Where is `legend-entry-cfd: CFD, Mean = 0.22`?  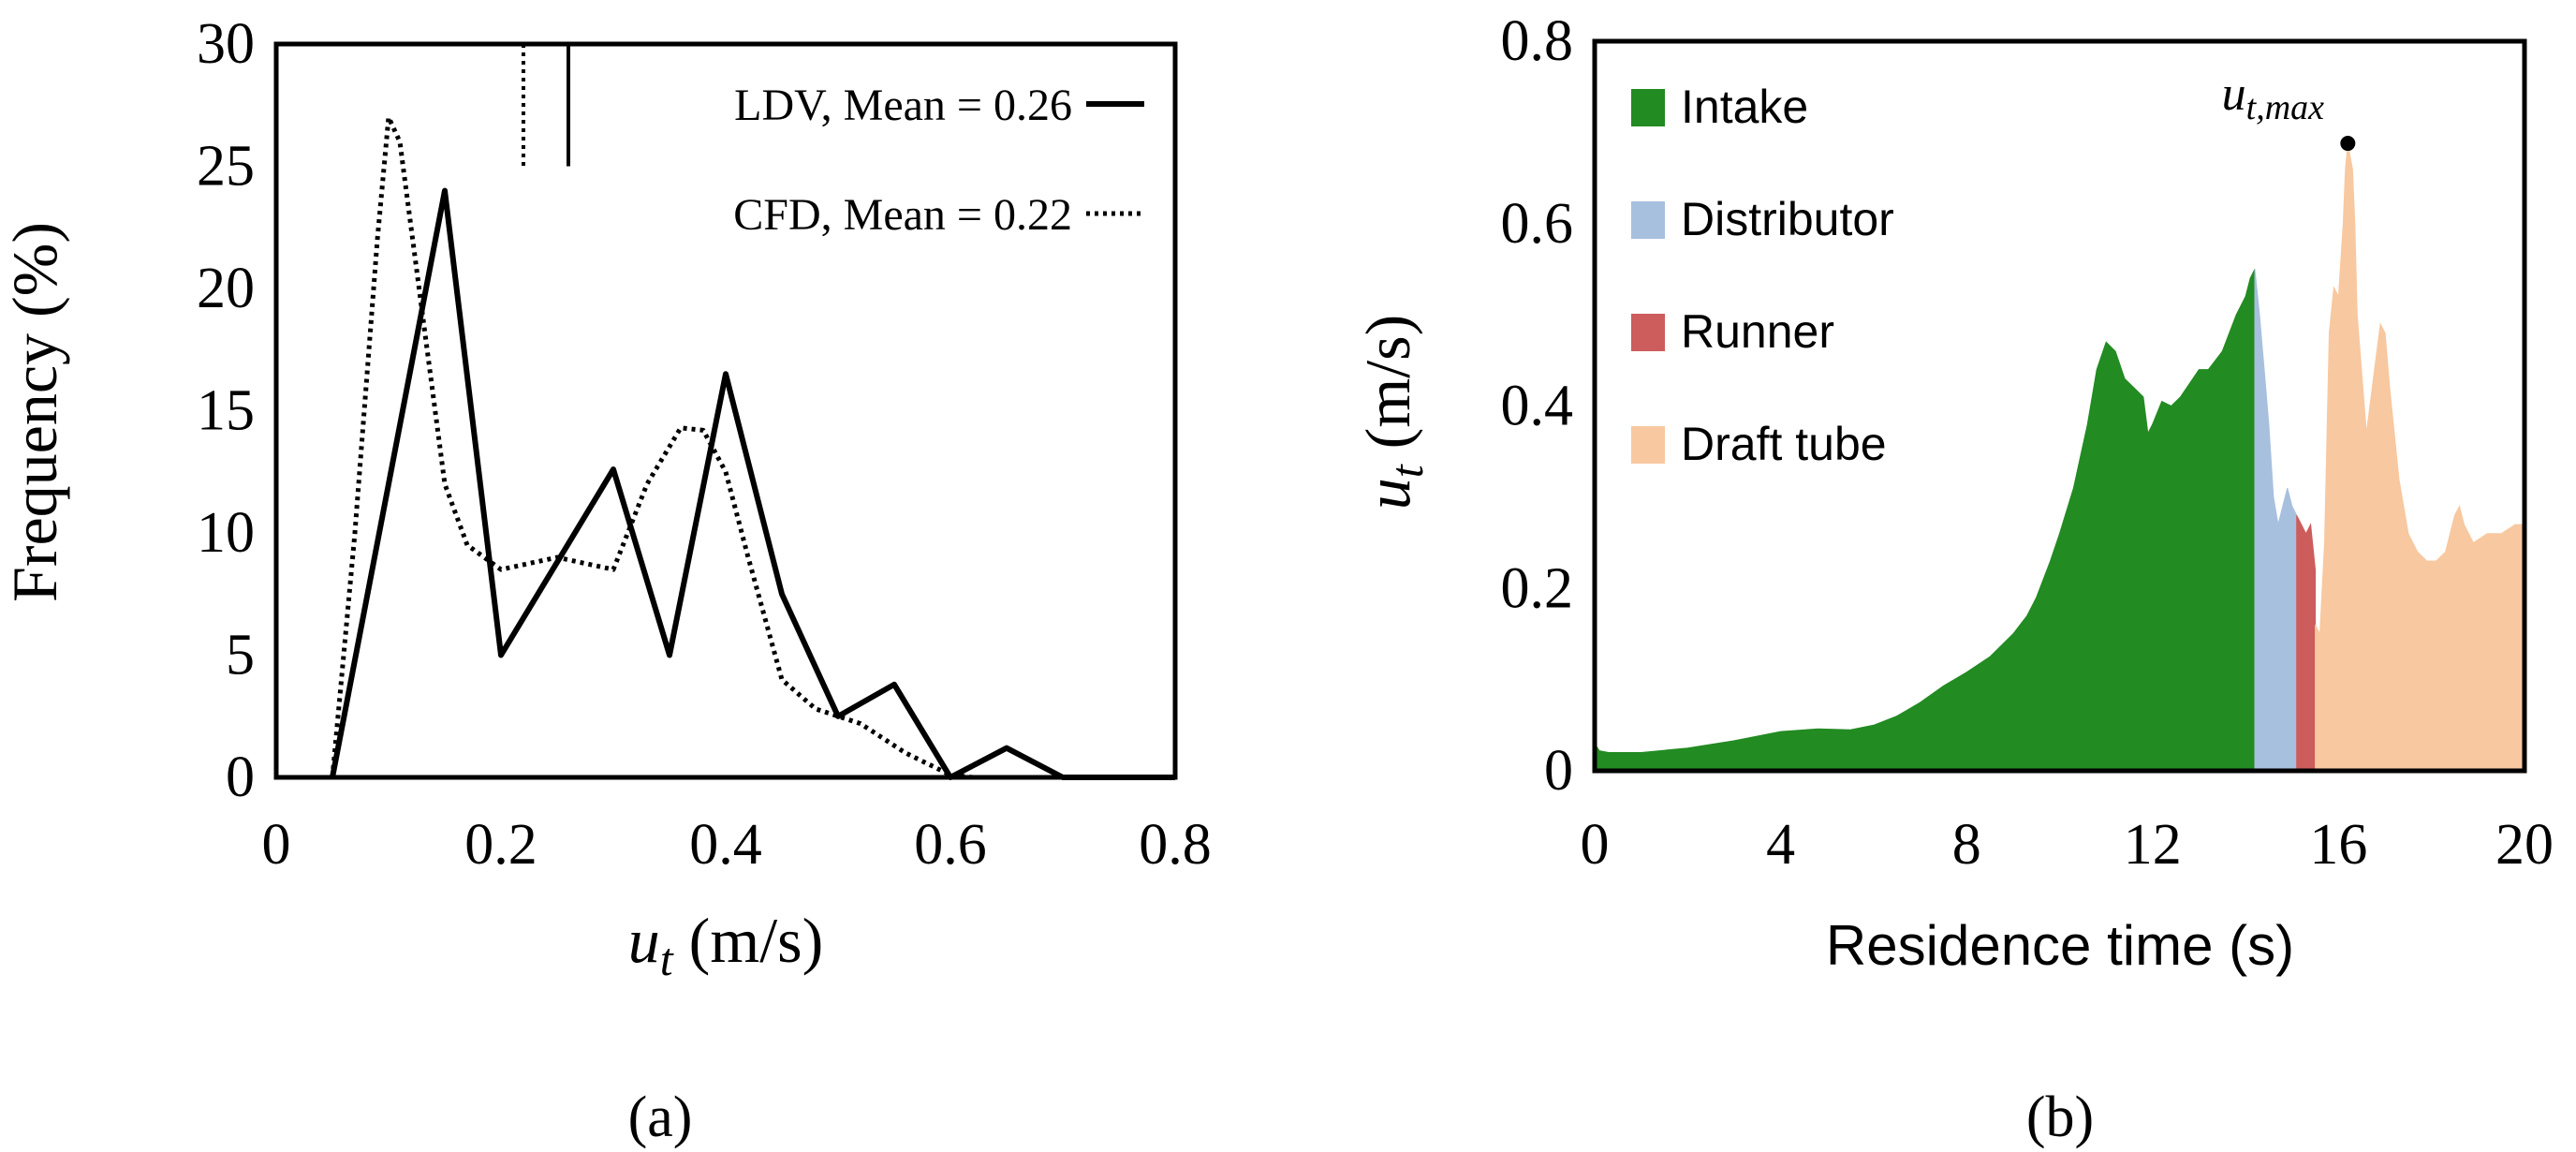
legend-entry-cfd: CFD, Mean = 0.22 is located at coordinates (902, 215).